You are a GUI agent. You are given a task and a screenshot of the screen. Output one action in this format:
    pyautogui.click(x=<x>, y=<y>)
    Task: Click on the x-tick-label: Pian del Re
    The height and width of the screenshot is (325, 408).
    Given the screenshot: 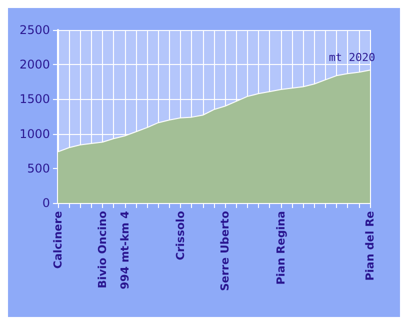 What is the action you would take?
    pyautogui.click(x=370, y=246)
    